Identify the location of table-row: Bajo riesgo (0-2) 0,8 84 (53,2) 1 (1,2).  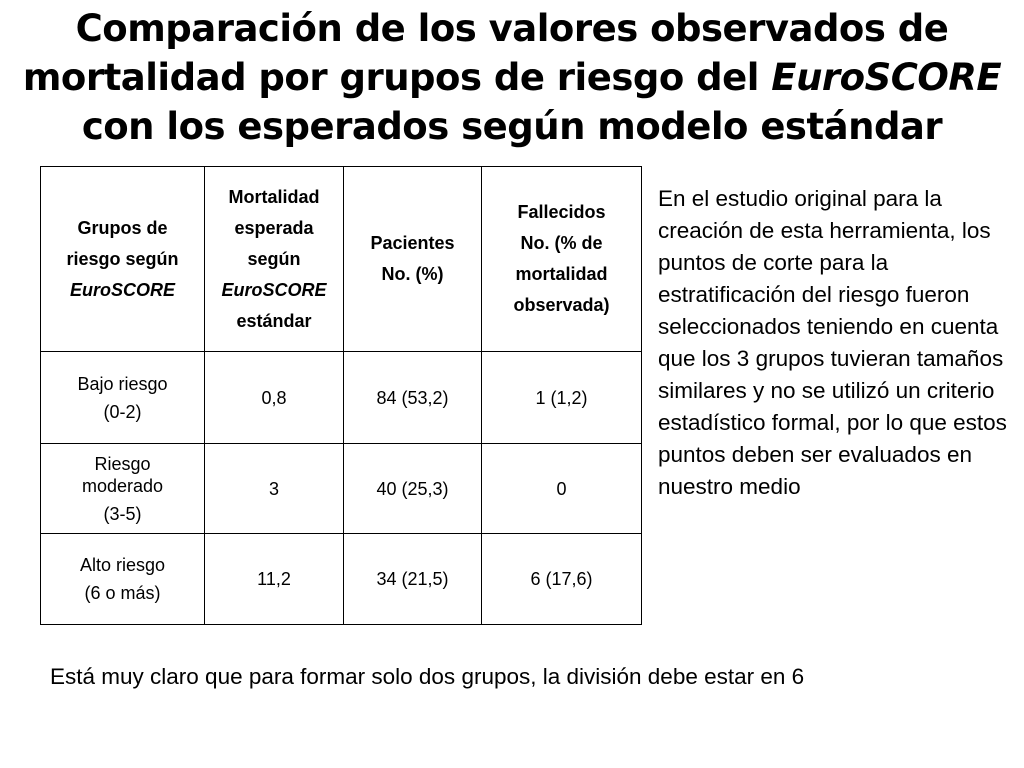
(341, 397).